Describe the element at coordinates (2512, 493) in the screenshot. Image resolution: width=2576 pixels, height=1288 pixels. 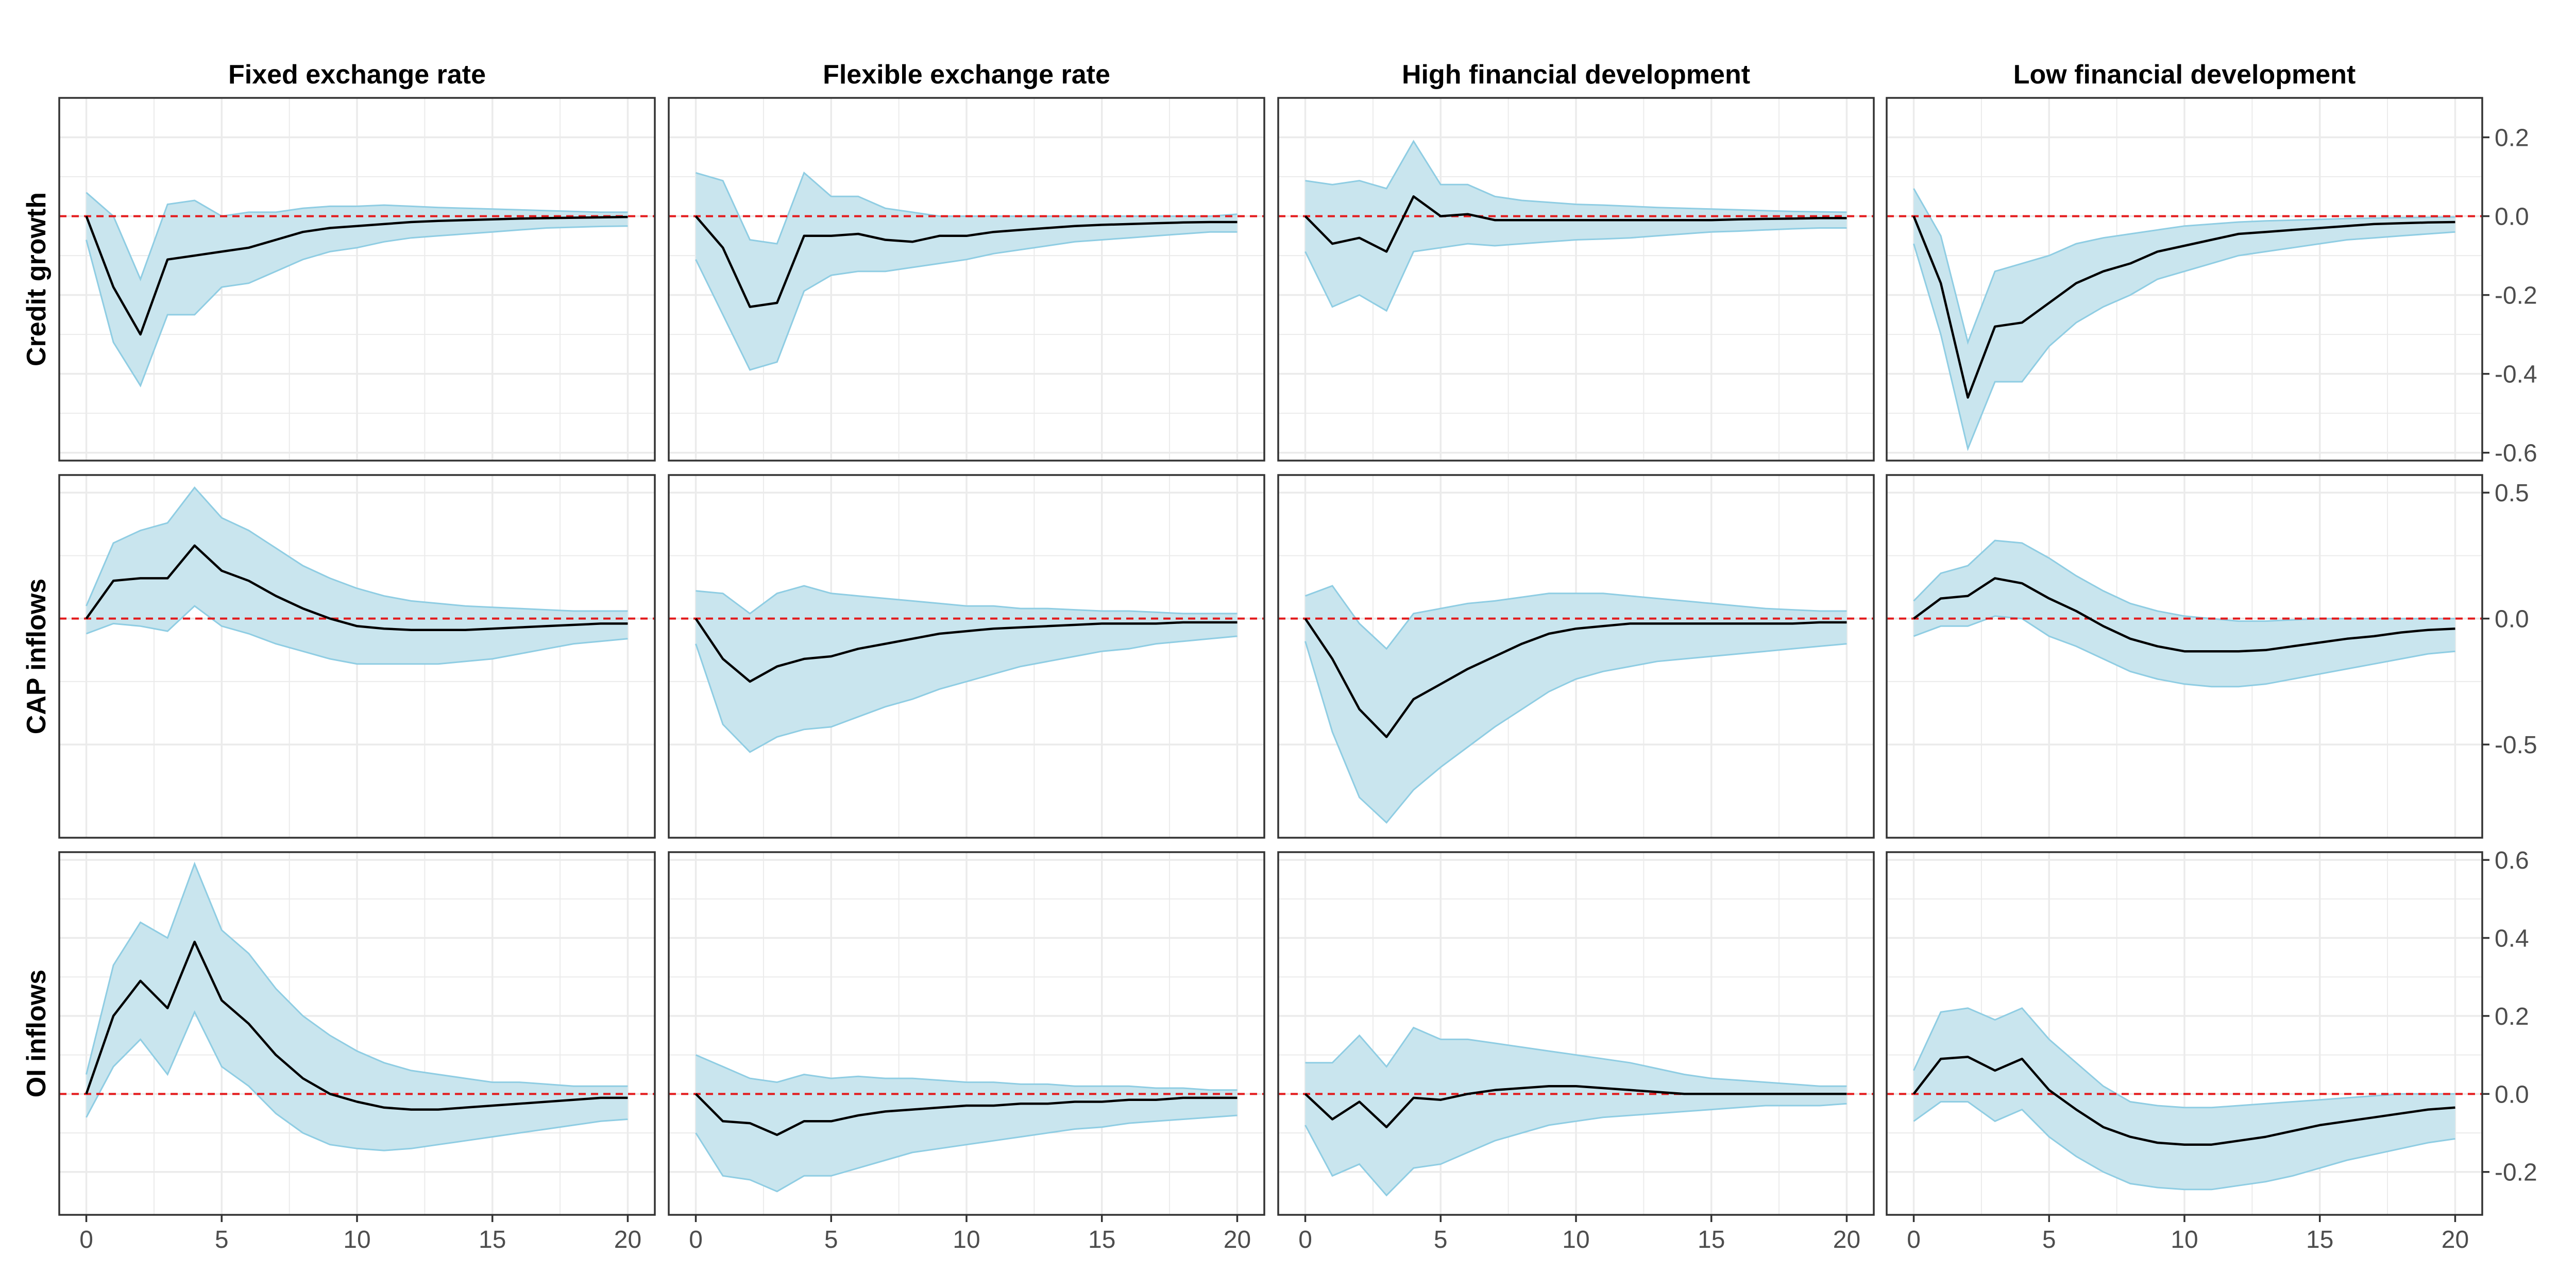
I see `y-tick-label: 0.5` at that location.